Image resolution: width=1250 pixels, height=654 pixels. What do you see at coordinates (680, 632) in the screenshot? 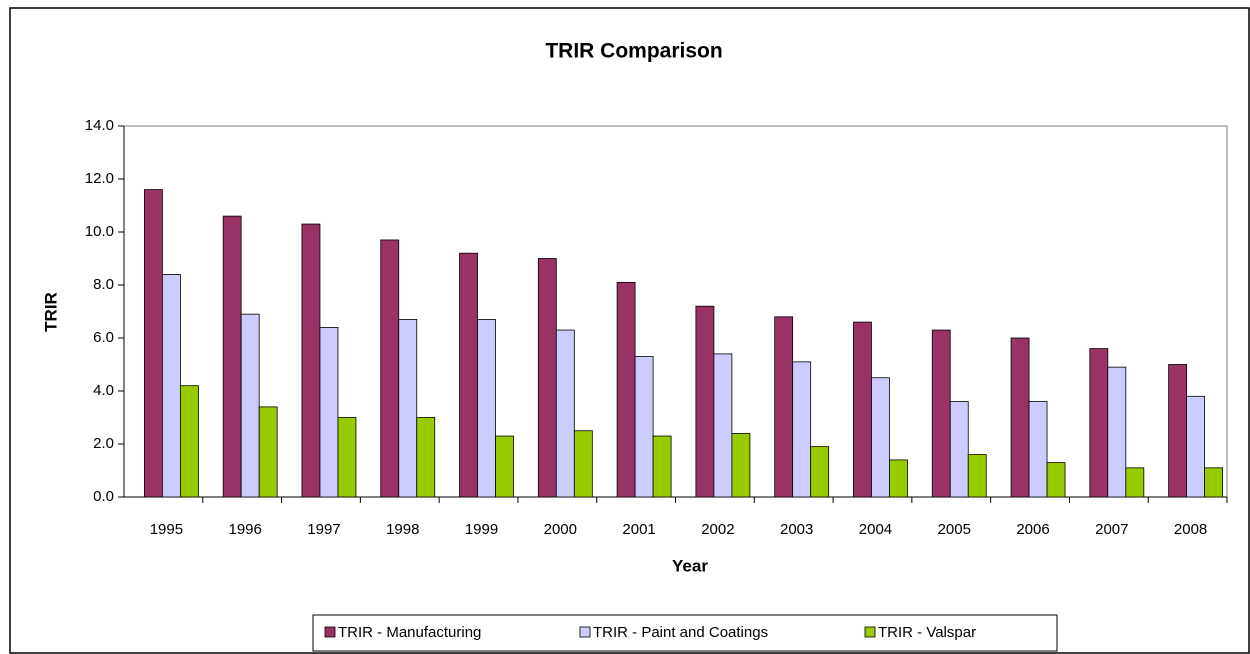
I see `legend-label: TRIR - Paint and Coatings` at bounding box center [680, 632].